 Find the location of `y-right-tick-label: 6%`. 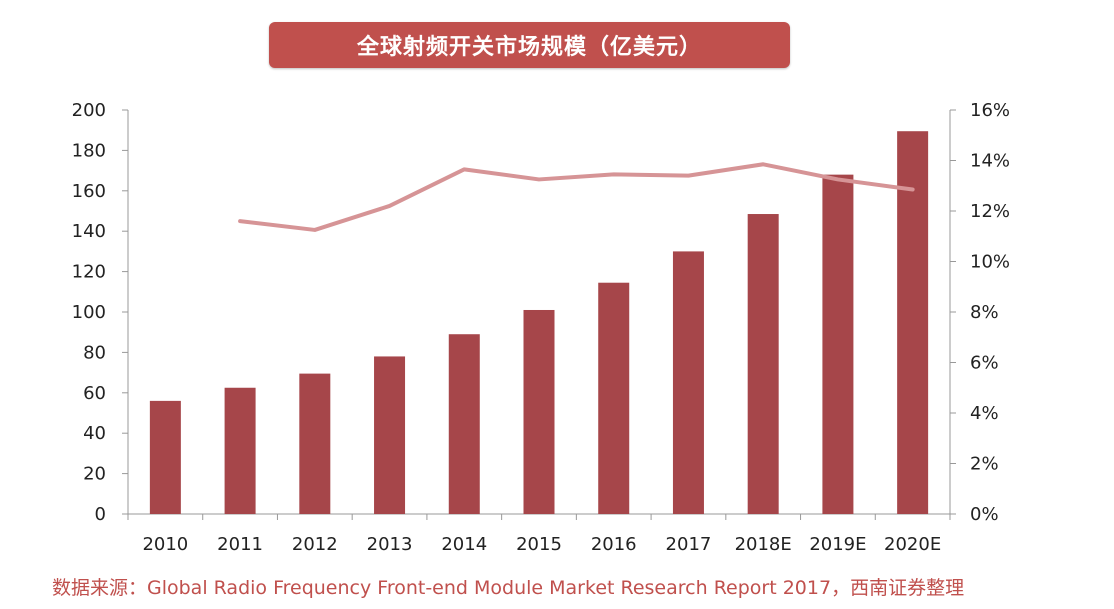

y-right-tick-label: 6% is located at coordinates (984, 363).